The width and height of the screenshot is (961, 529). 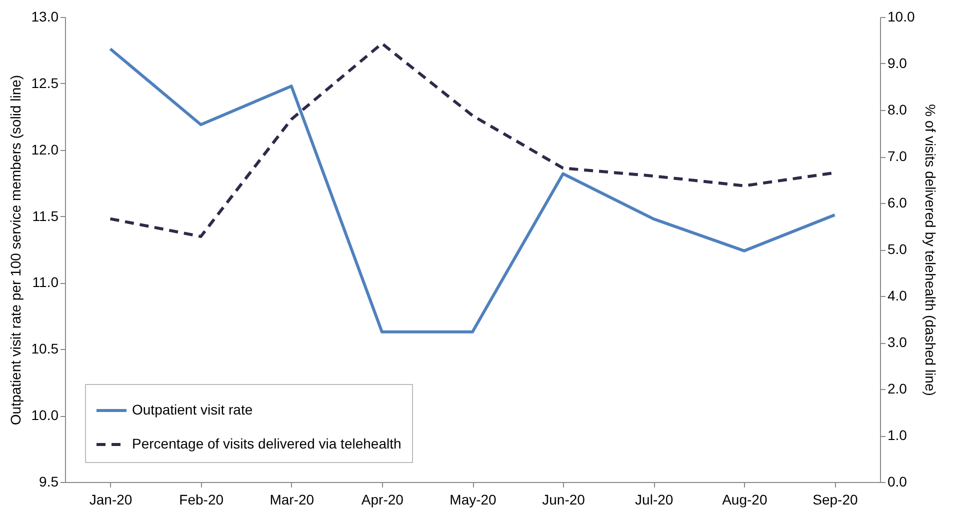 I want to click on y2-tick-label: 2.0, so click(x=898, y=388).